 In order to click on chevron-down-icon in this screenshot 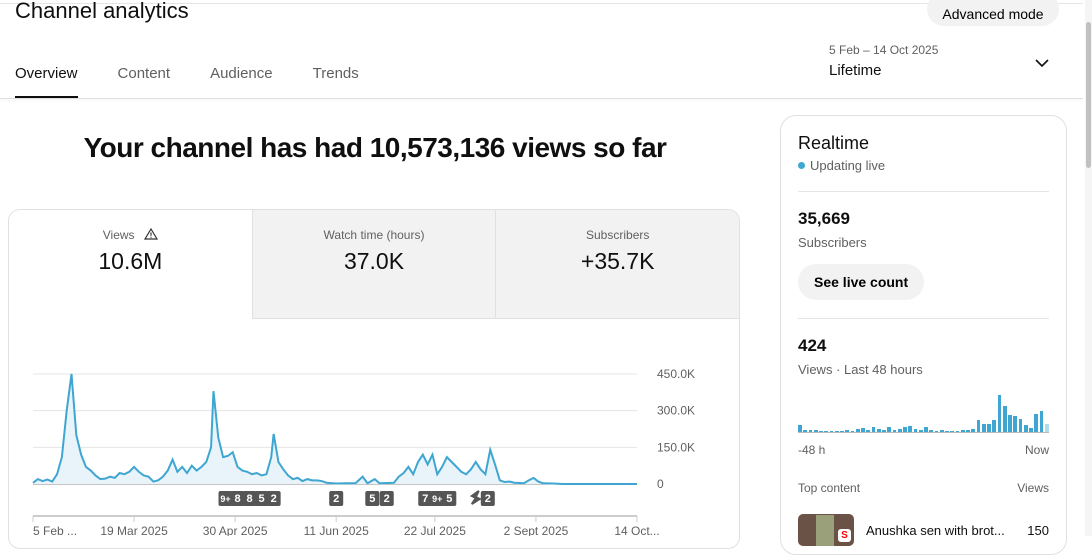, I will do `click(1042, 63)`.